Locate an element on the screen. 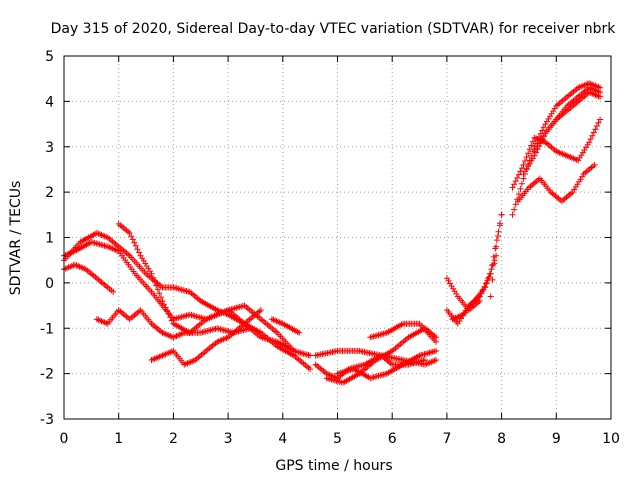 The height and width of the screenshot is (480, 640). x-tick-label: 9 is located at coordinates (556, 439).